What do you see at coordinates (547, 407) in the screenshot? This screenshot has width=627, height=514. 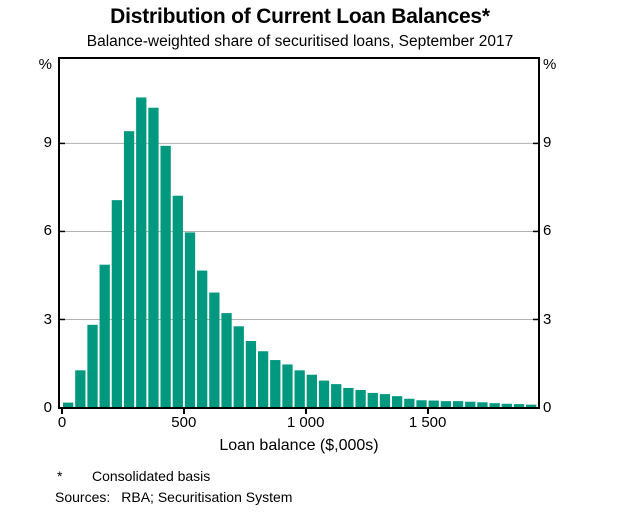 I see `y-tick-label-right: 0` at bounding box center [547, 407].